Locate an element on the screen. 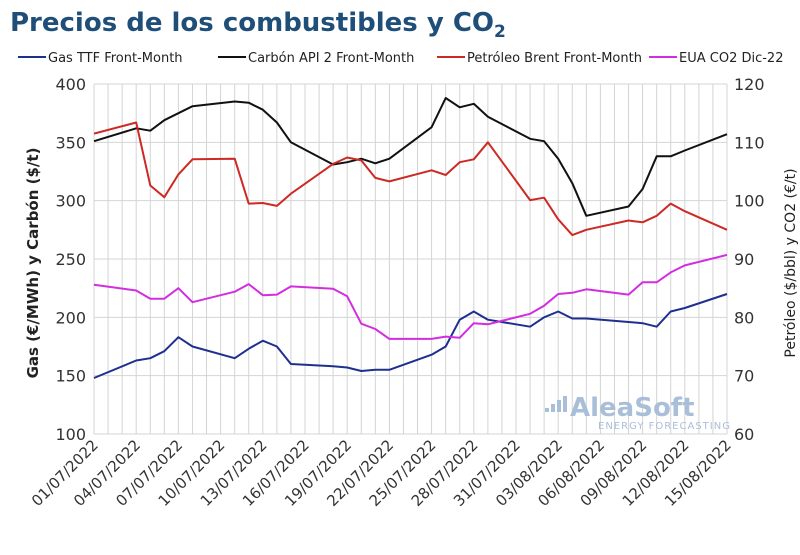 Image resolution: width=800 pixels, height=555 pixels. legend-label: EUA CO2 Dic-22 is located at coordinates (731, 58).